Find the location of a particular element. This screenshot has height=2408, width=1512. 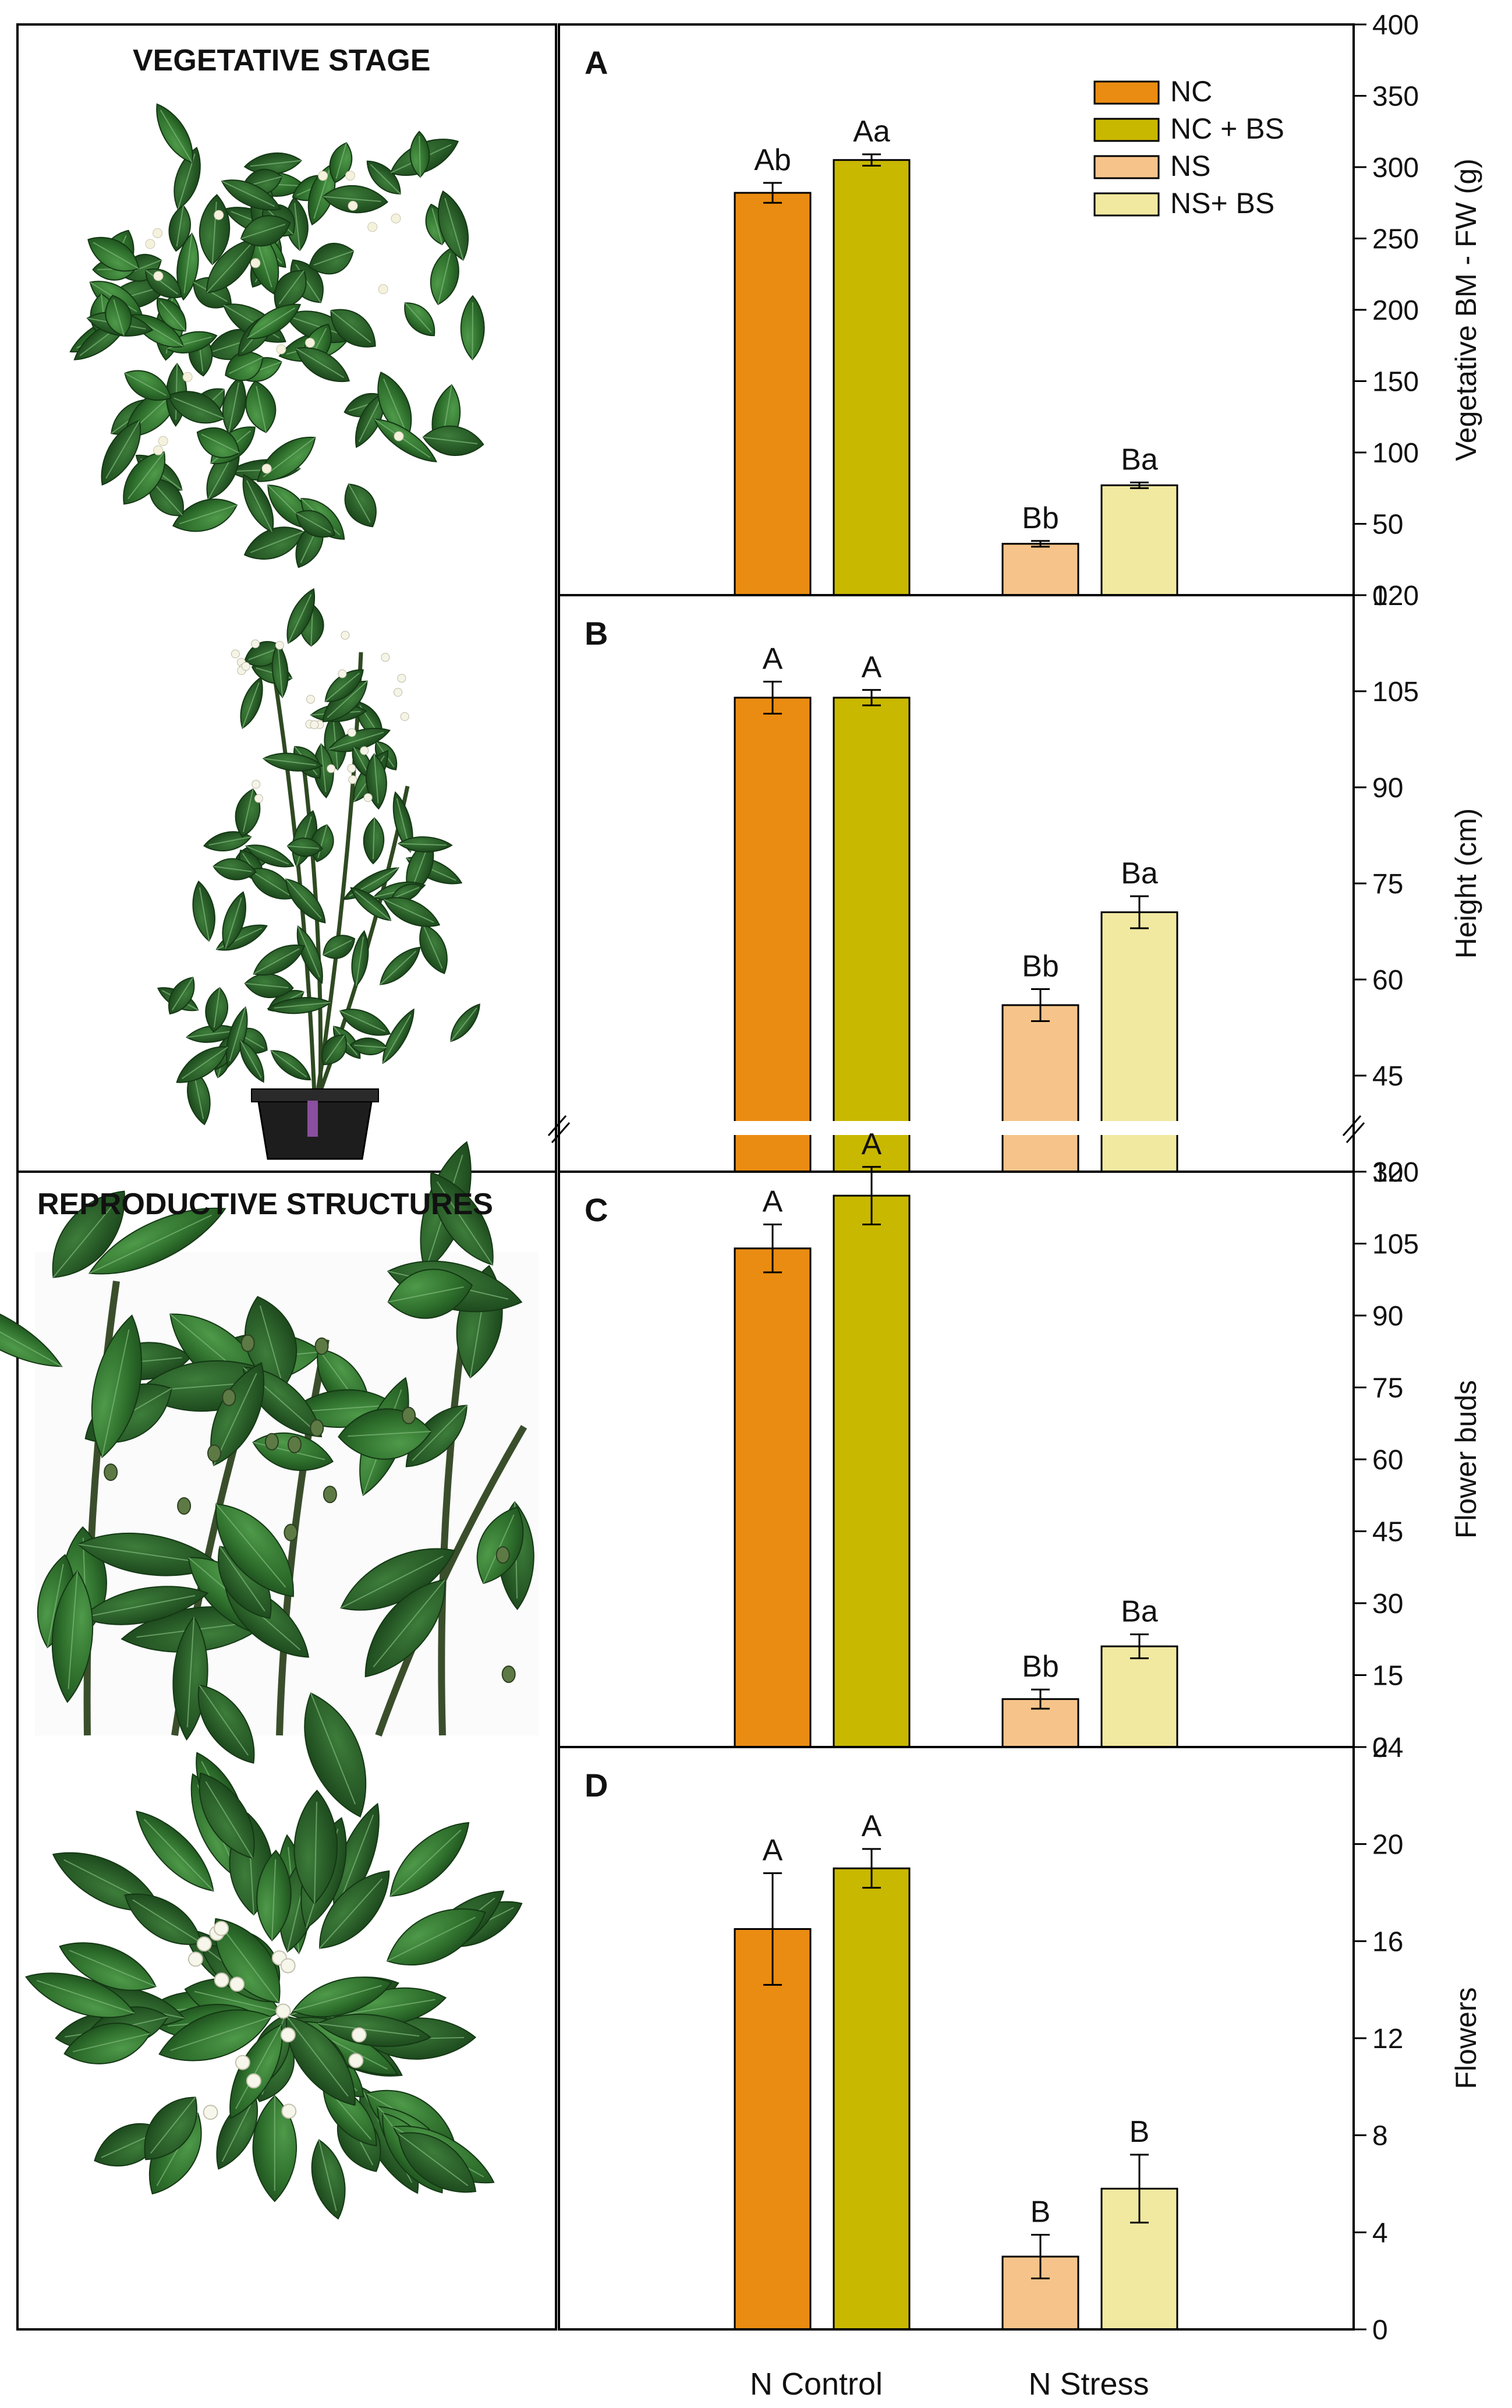

y-tick-label: 250 is located at coordinates (1396, 239).